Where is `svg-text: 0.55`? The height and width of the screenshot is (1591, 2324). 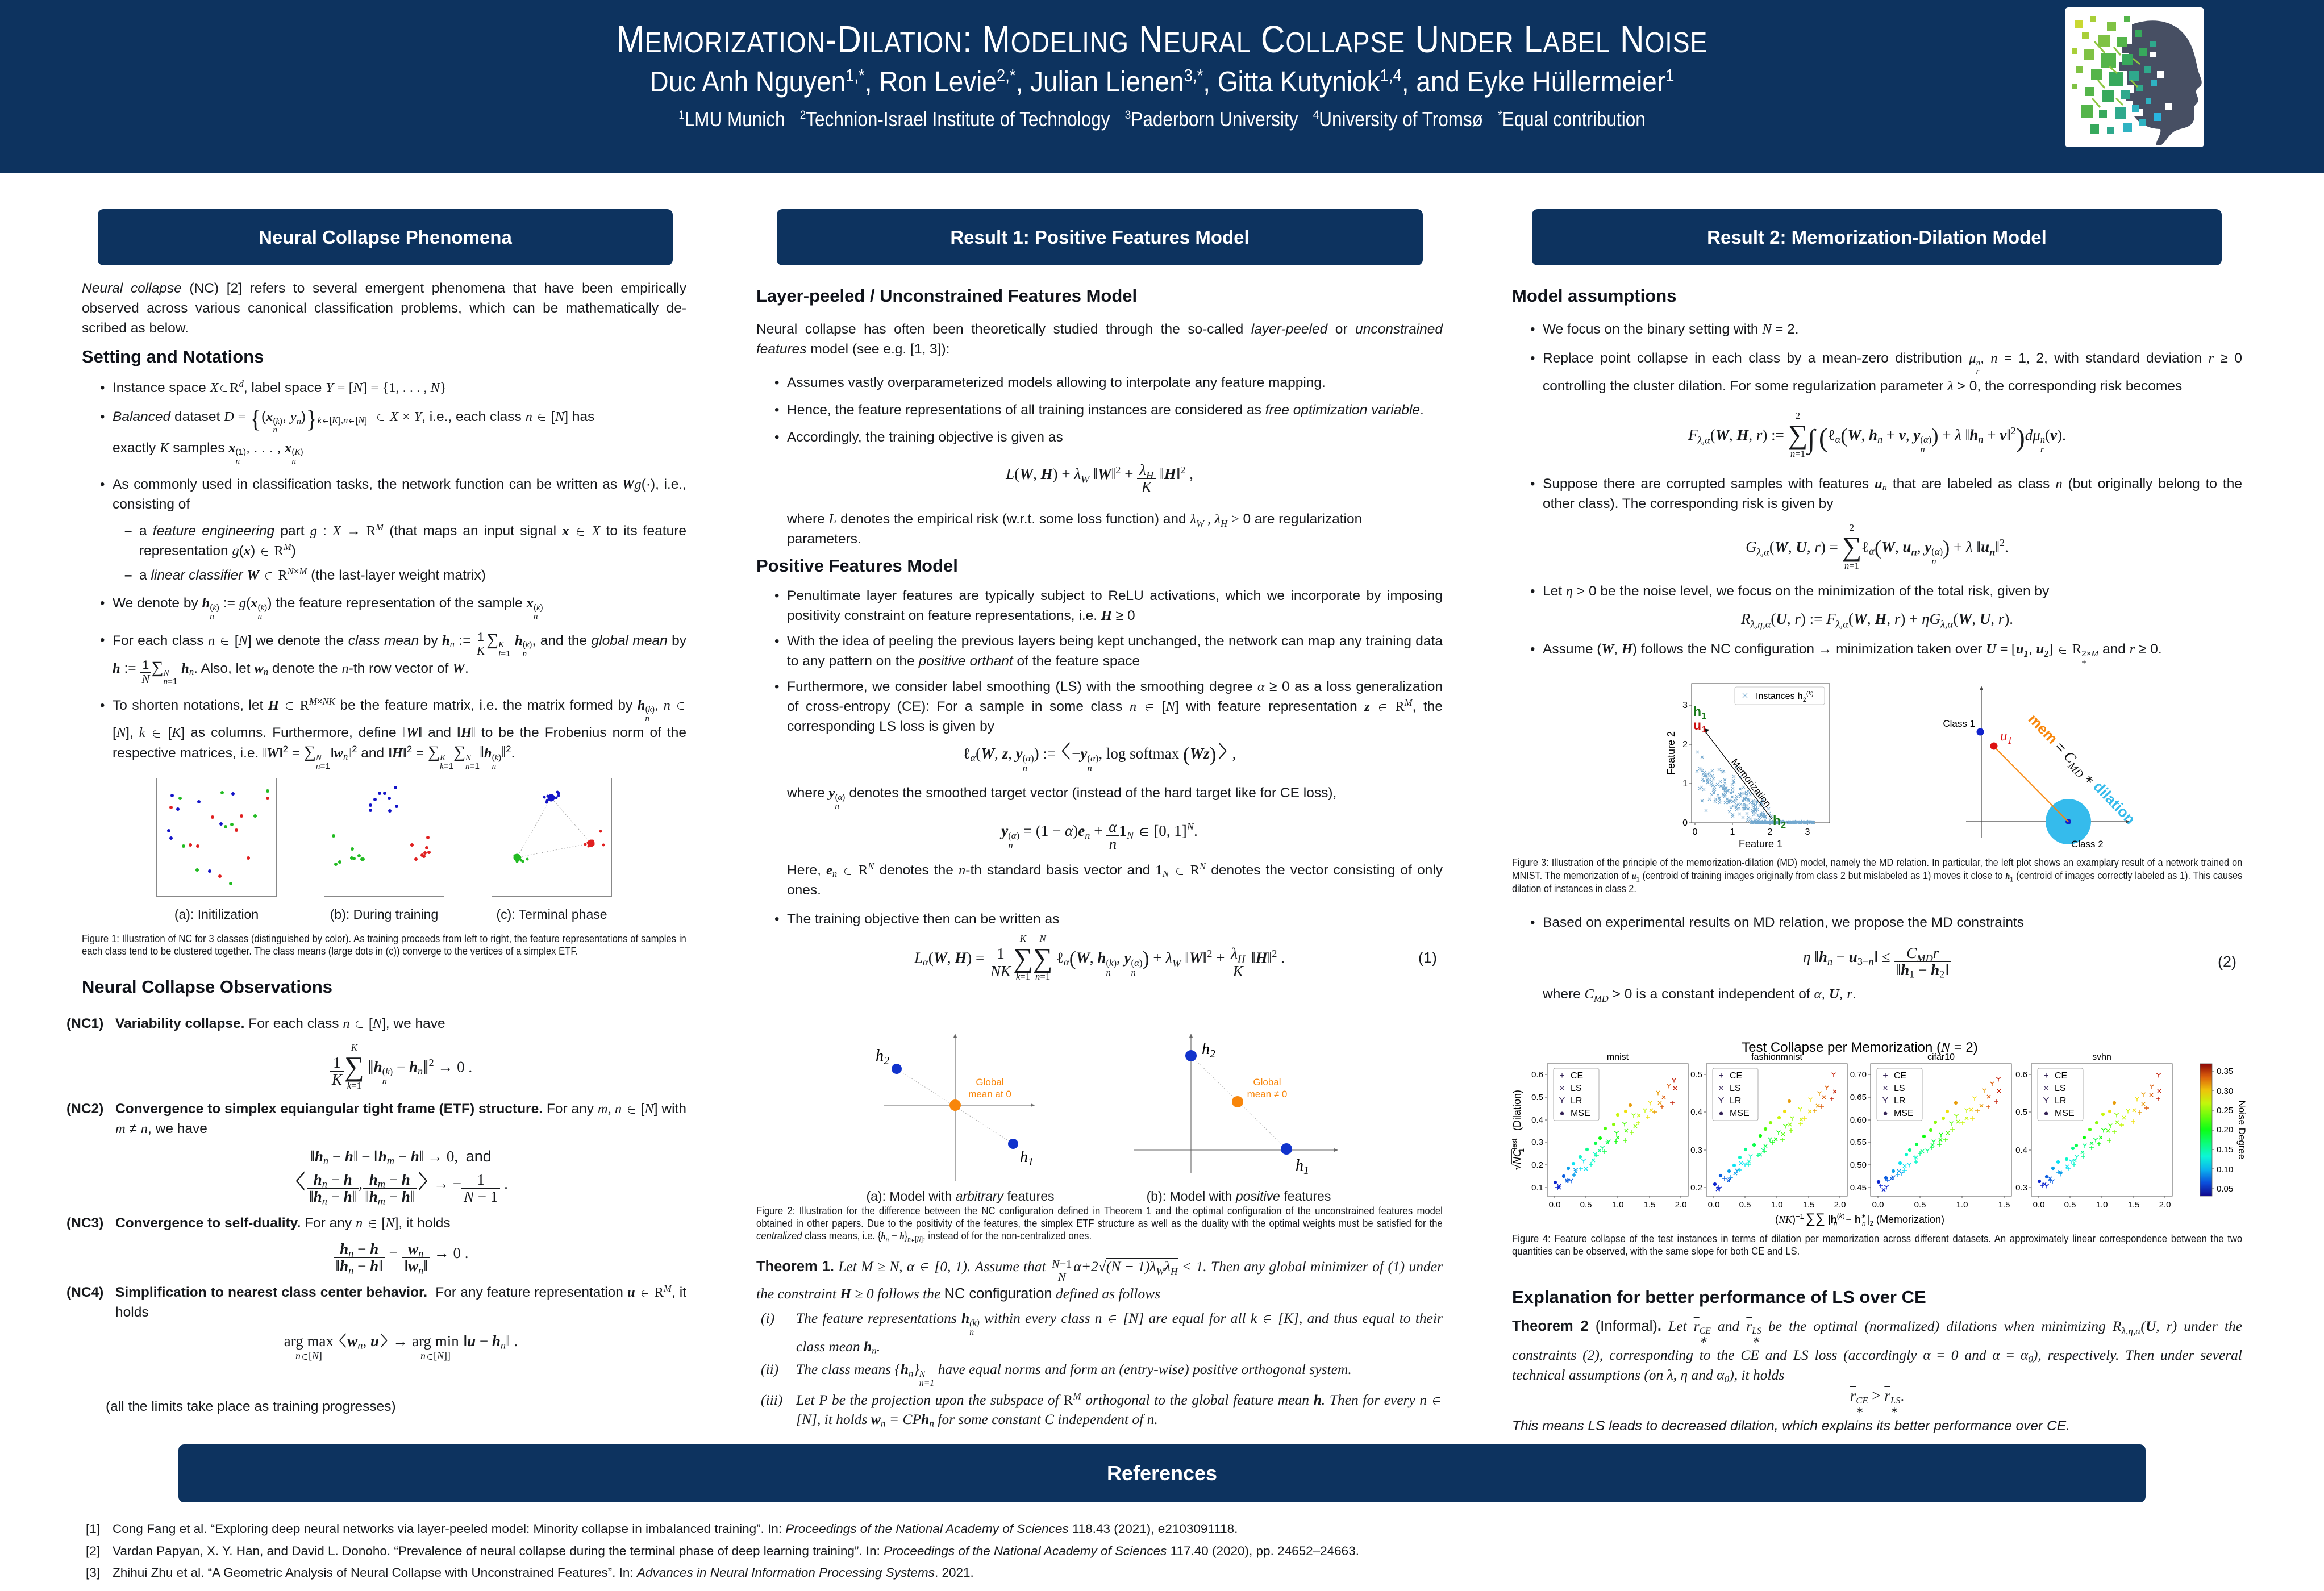 svg-text: 0.55 is located at coordinates (1858, 1142).